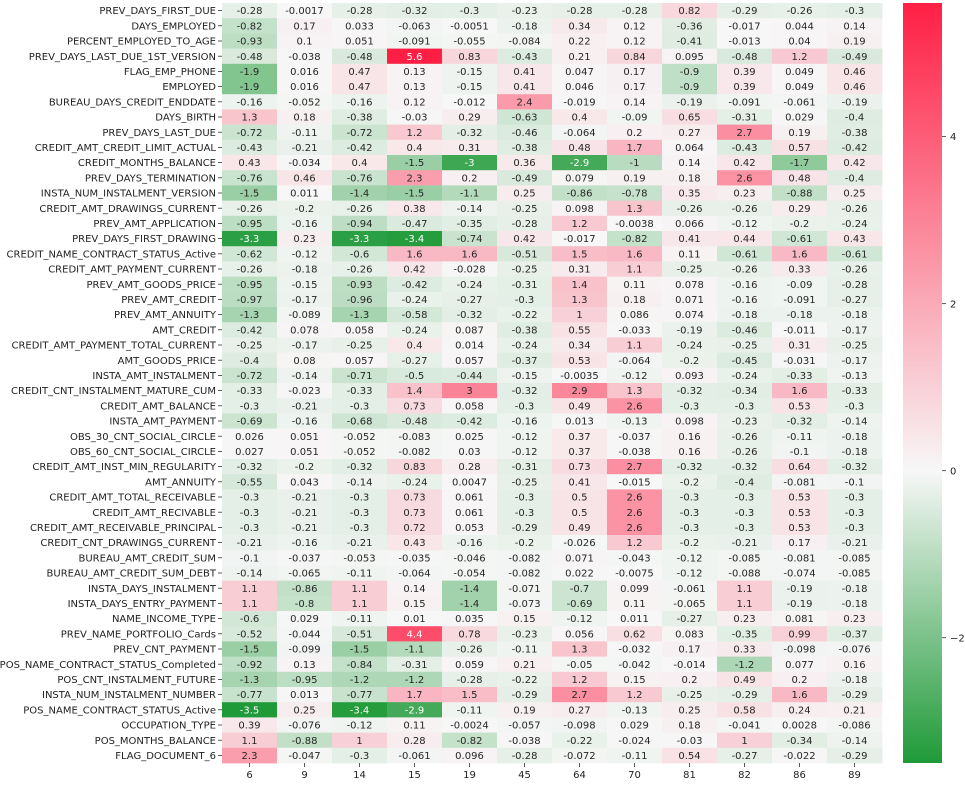 The image size is (965, 809). Describe the element at coordinates (524, 72) in the screenshot. I see `cell-value-label: 0.41` at that location.